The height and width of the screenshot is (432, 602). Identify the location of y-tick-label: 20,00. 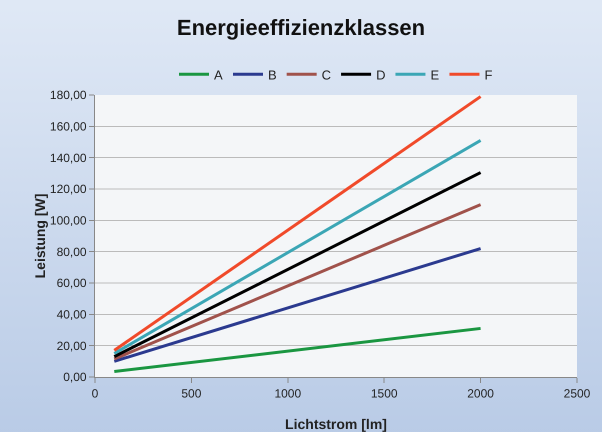
(71, 345).